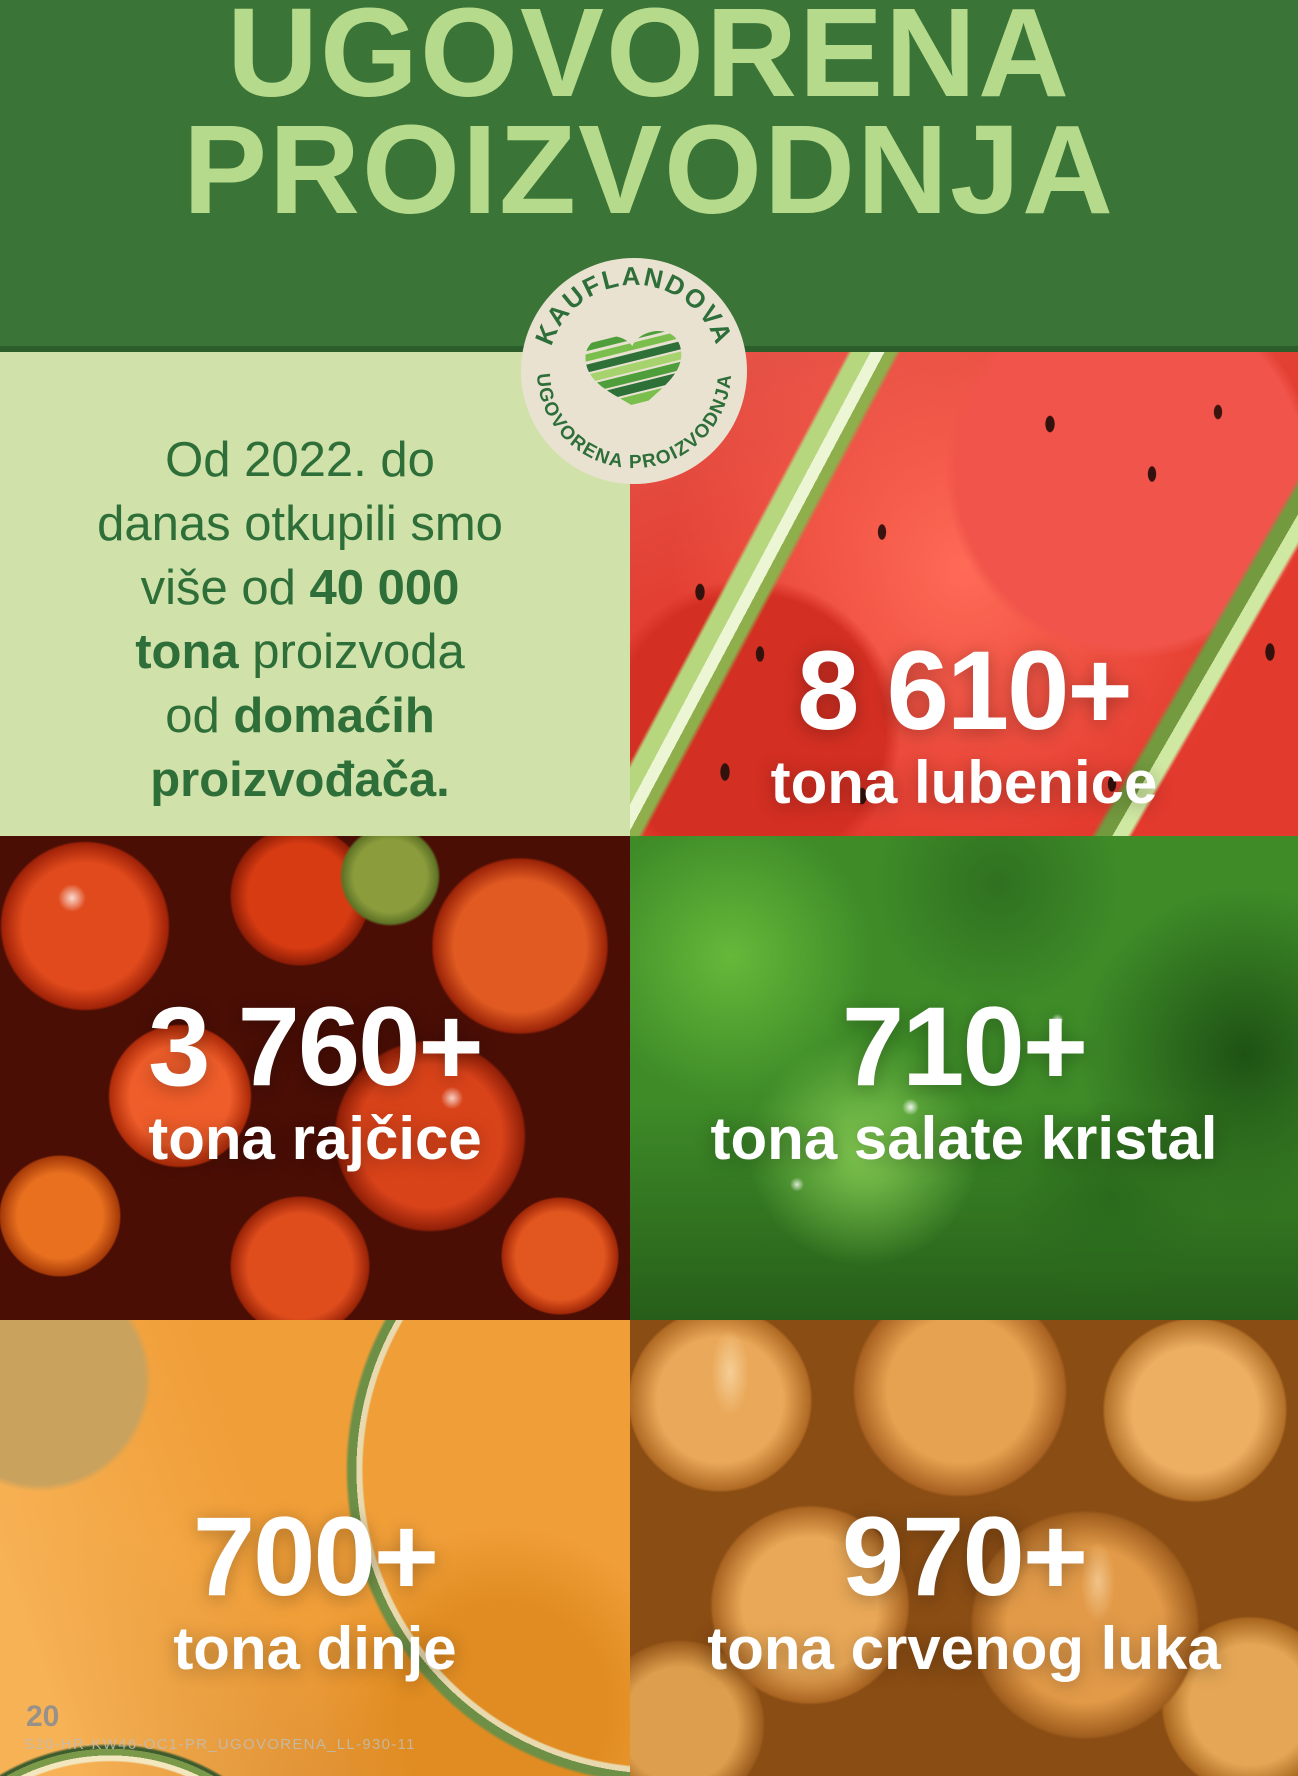 The height and width of the screenshot is (1776, 1298). What do you see at coordinates (649, 169) in the screenshot?
I see `page-title-line2: PROIZVODNJA` at bounding box center [649, 169].